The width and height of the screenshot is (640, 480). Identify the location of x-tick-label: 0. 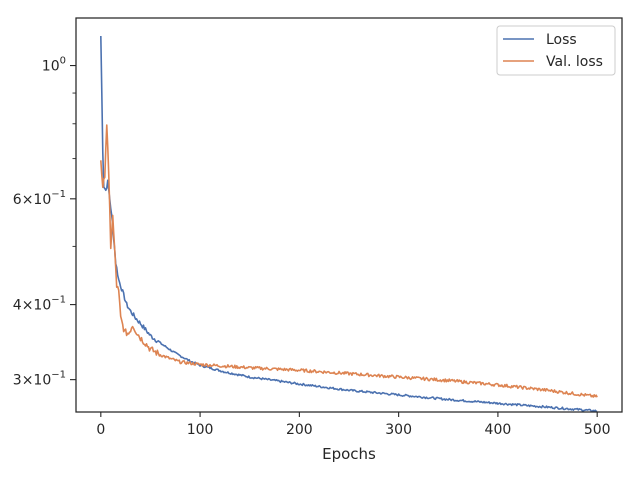
(100, 430).